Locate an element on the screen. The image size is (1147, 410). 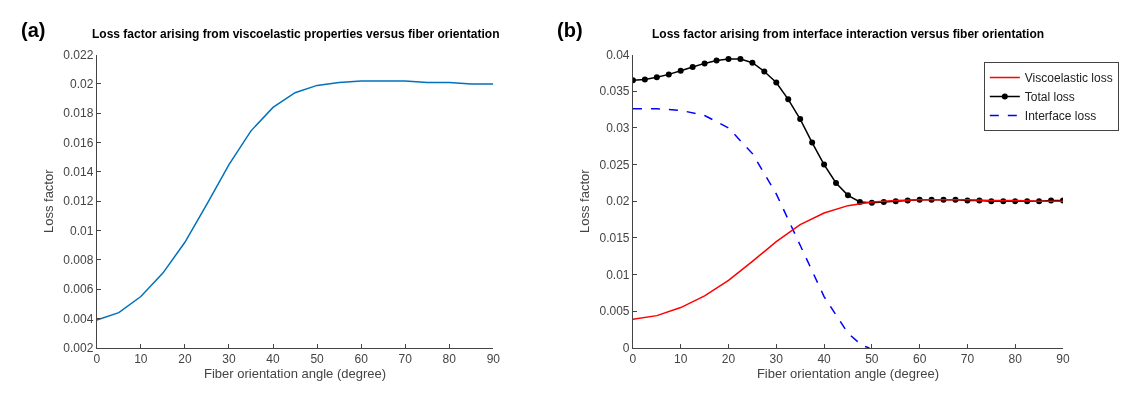
text: (b) is located at coordinates (570, 30).